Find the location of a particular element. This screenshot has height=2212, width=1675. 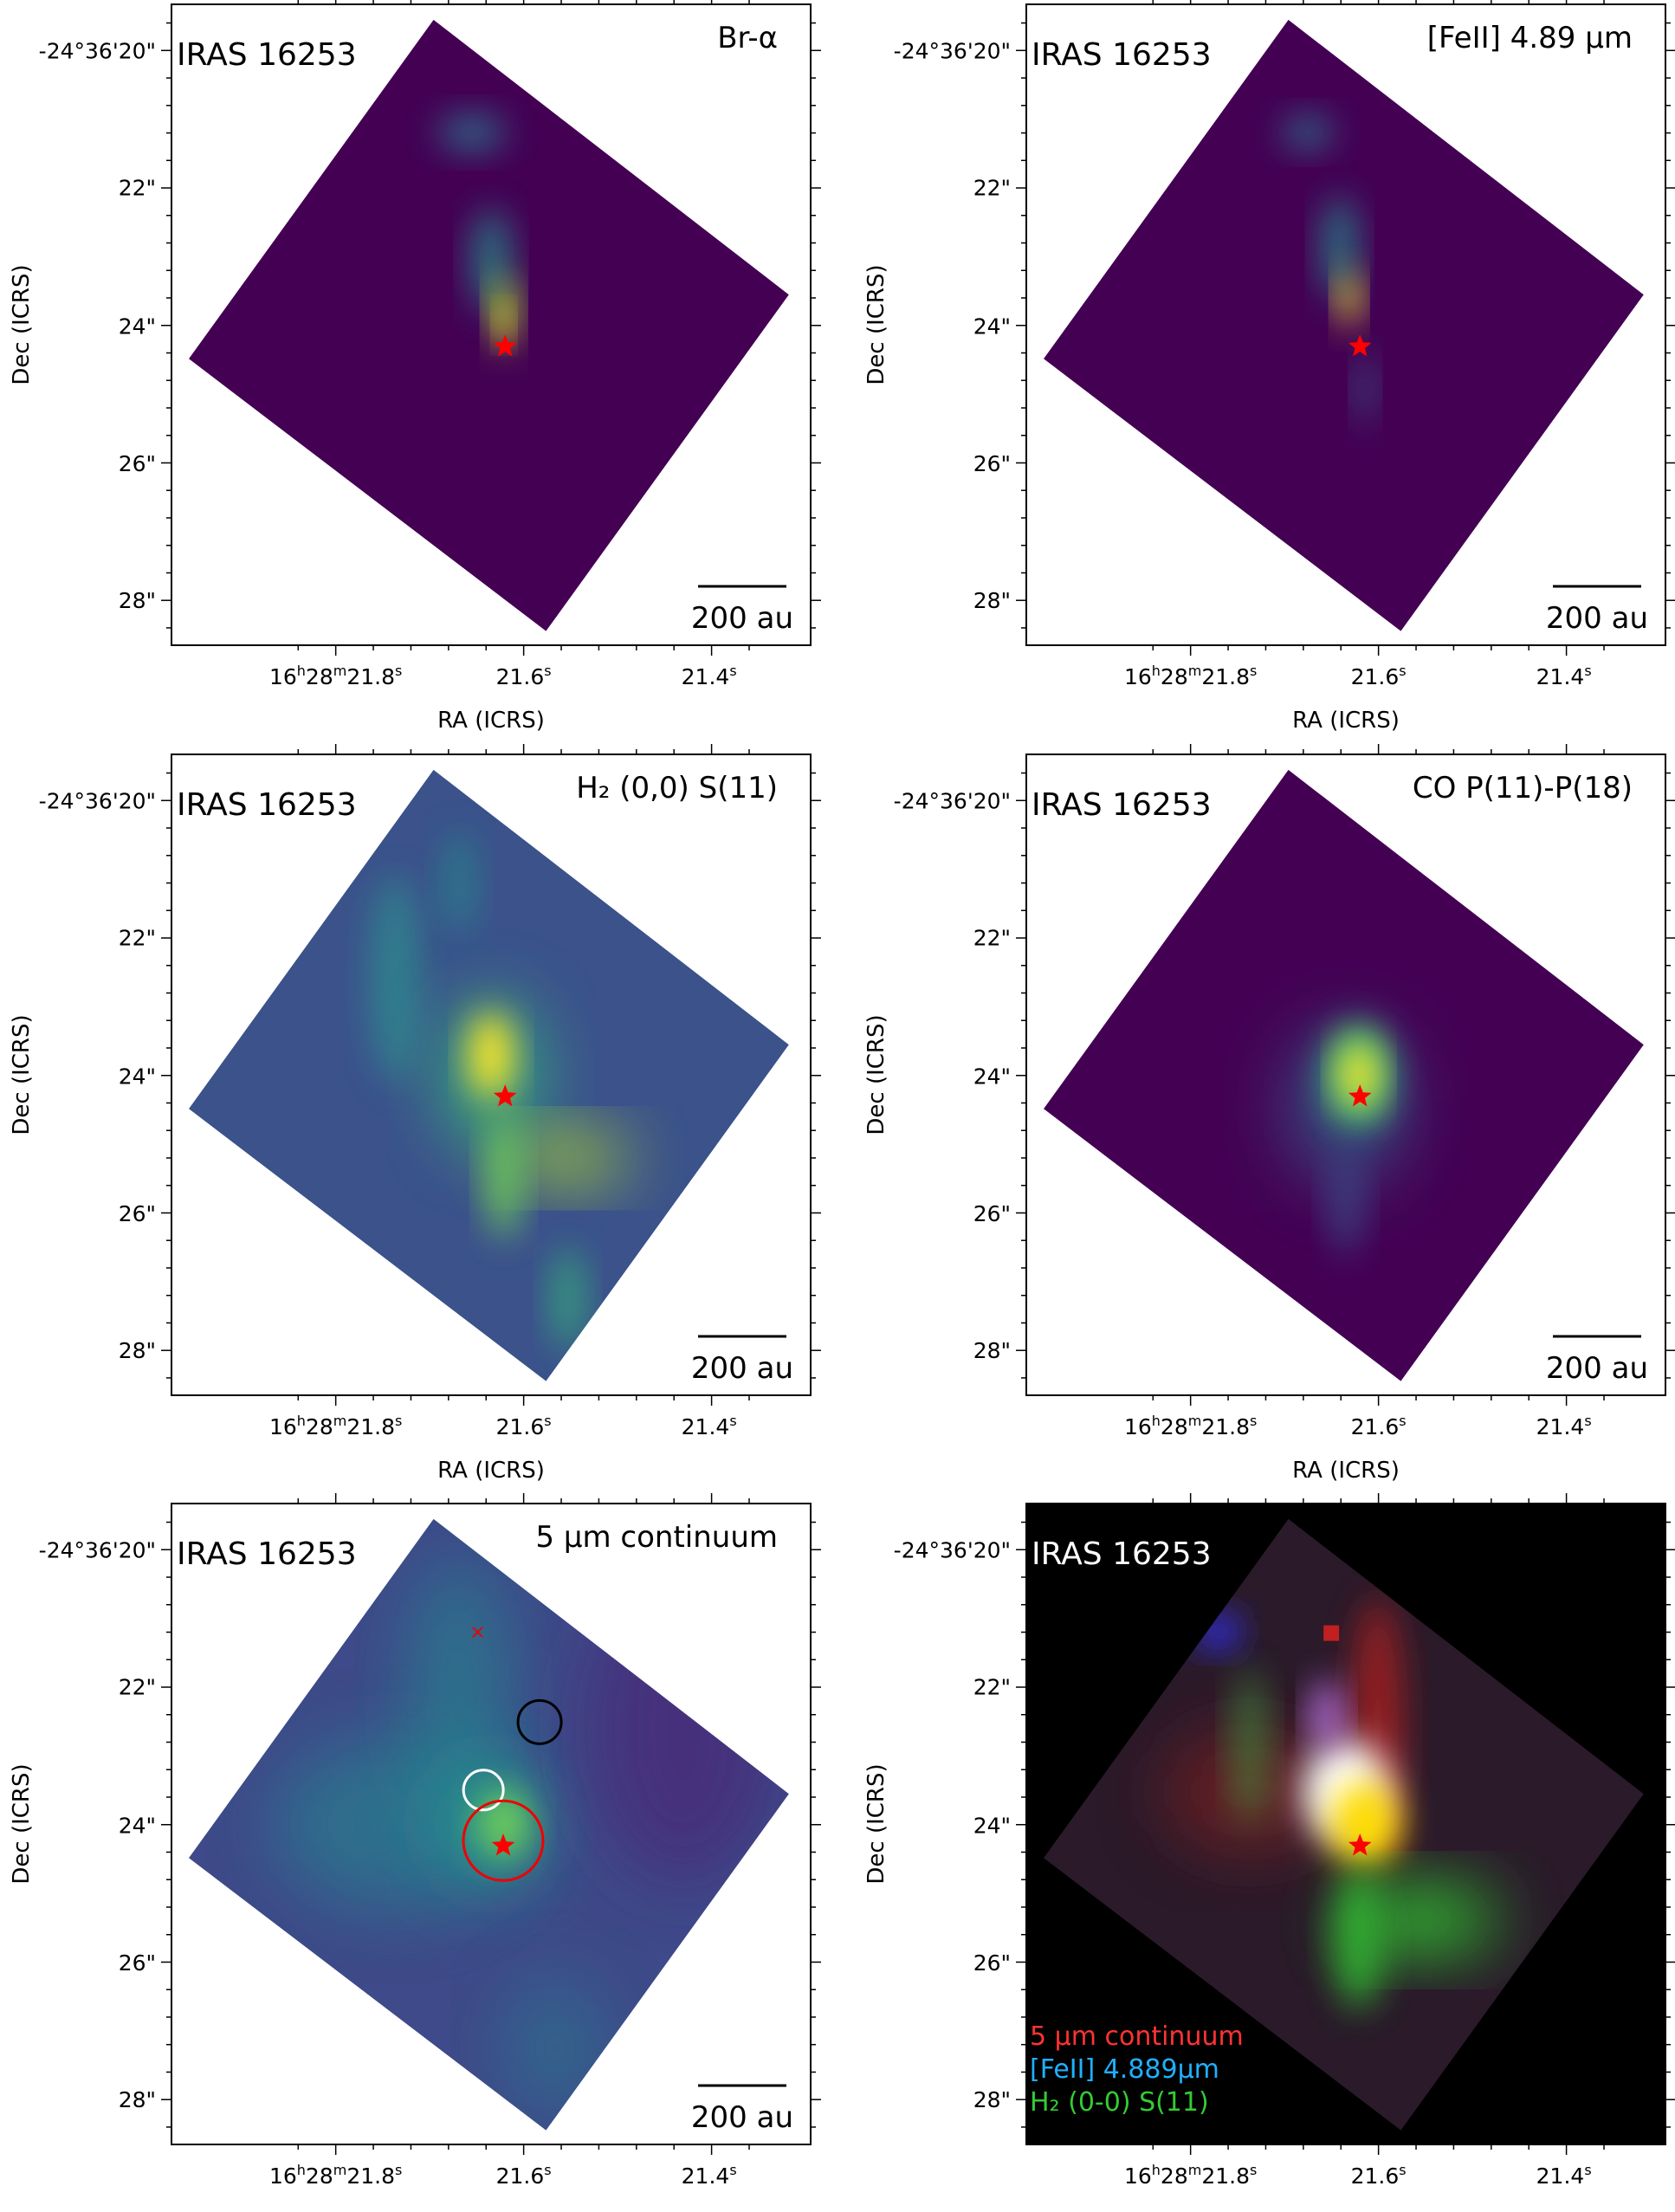

panel-title: H₂ (0,0) S(11) is located at coordinates (677, 788).